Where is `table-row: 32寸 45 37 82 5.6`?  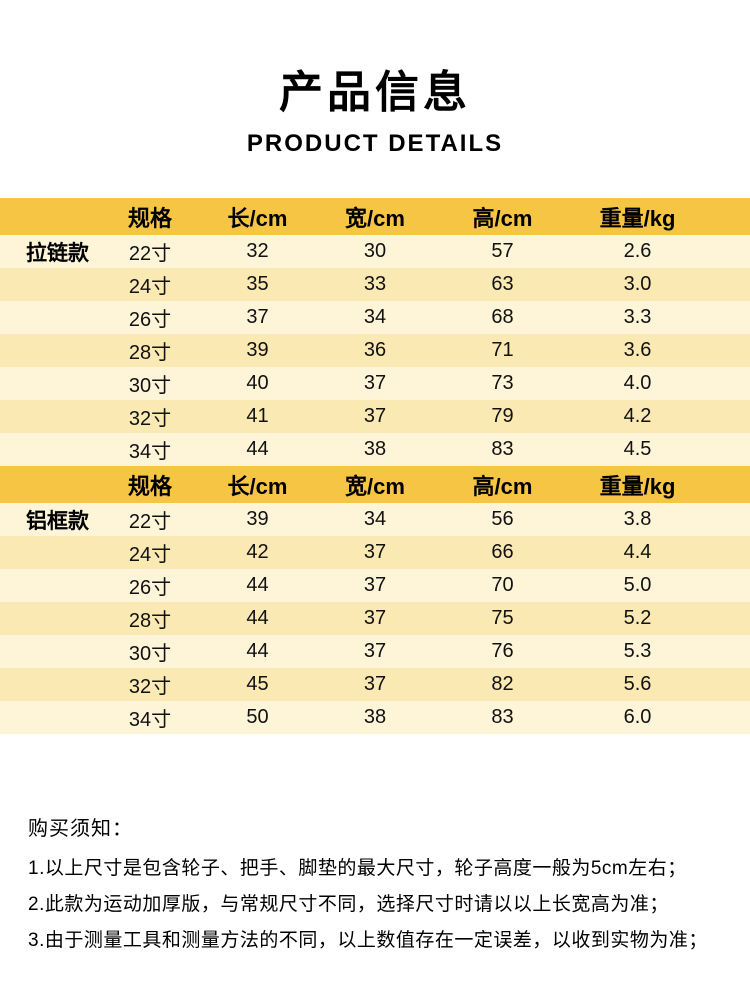
table-row: 32寸 45 37 82 5.6 is located at coordinates (375, 684).